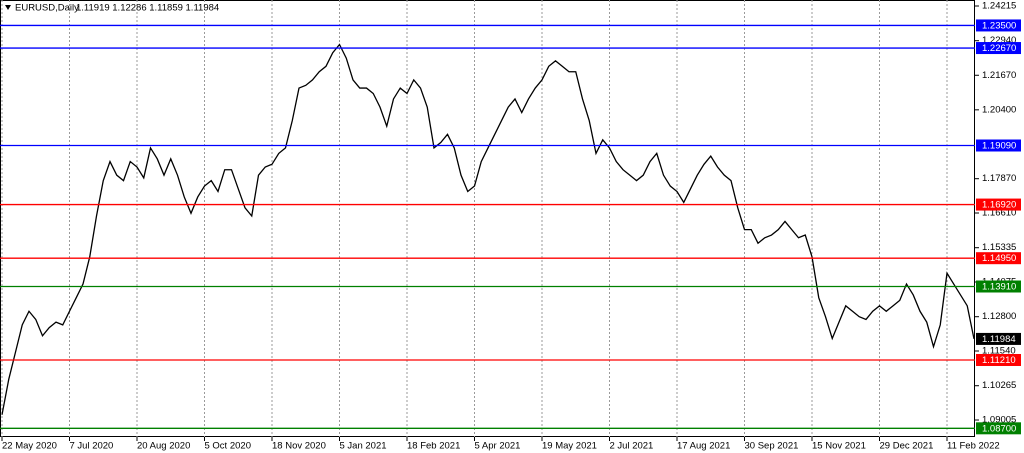 The width and height of the screenshot is (1024, 453). What do you see at coordinates (999, 109) in the screenshot?
I see `y-tick-label: 1.20400` at bounding box center [999, 109].